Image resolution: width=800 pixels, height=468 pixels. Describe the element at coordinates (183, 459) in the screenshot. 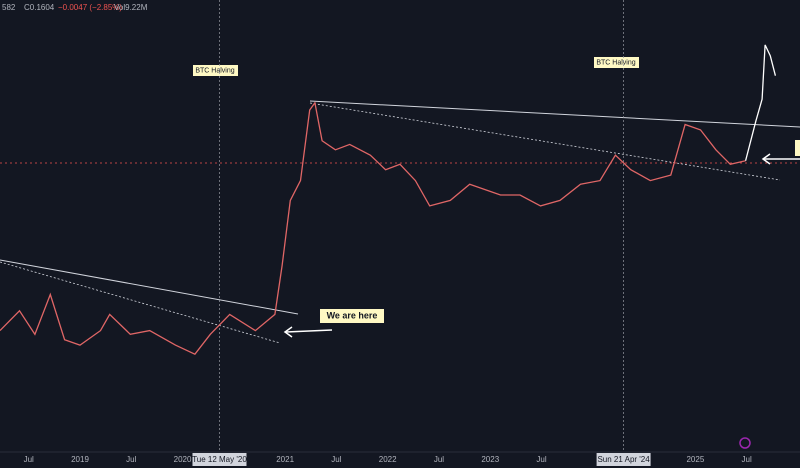

I see `x-tick-label: 2020` at that location.